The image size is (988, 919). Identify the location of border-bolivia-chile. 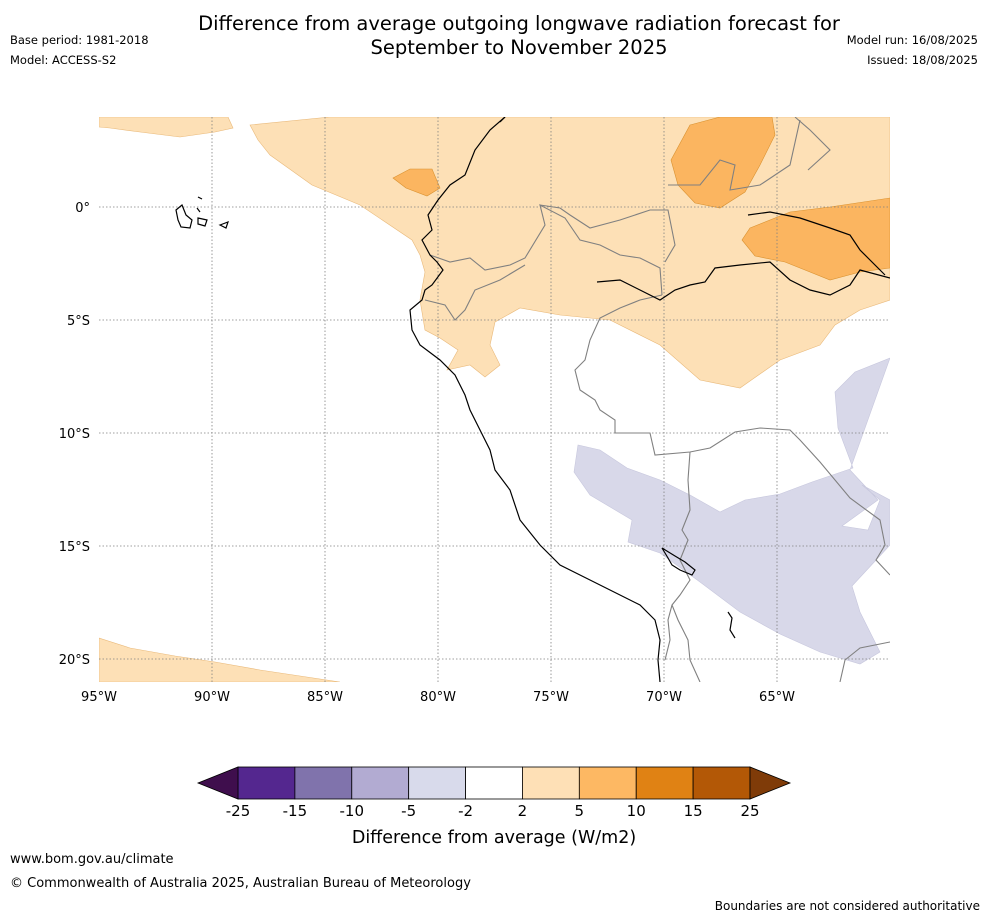
(668, 632).